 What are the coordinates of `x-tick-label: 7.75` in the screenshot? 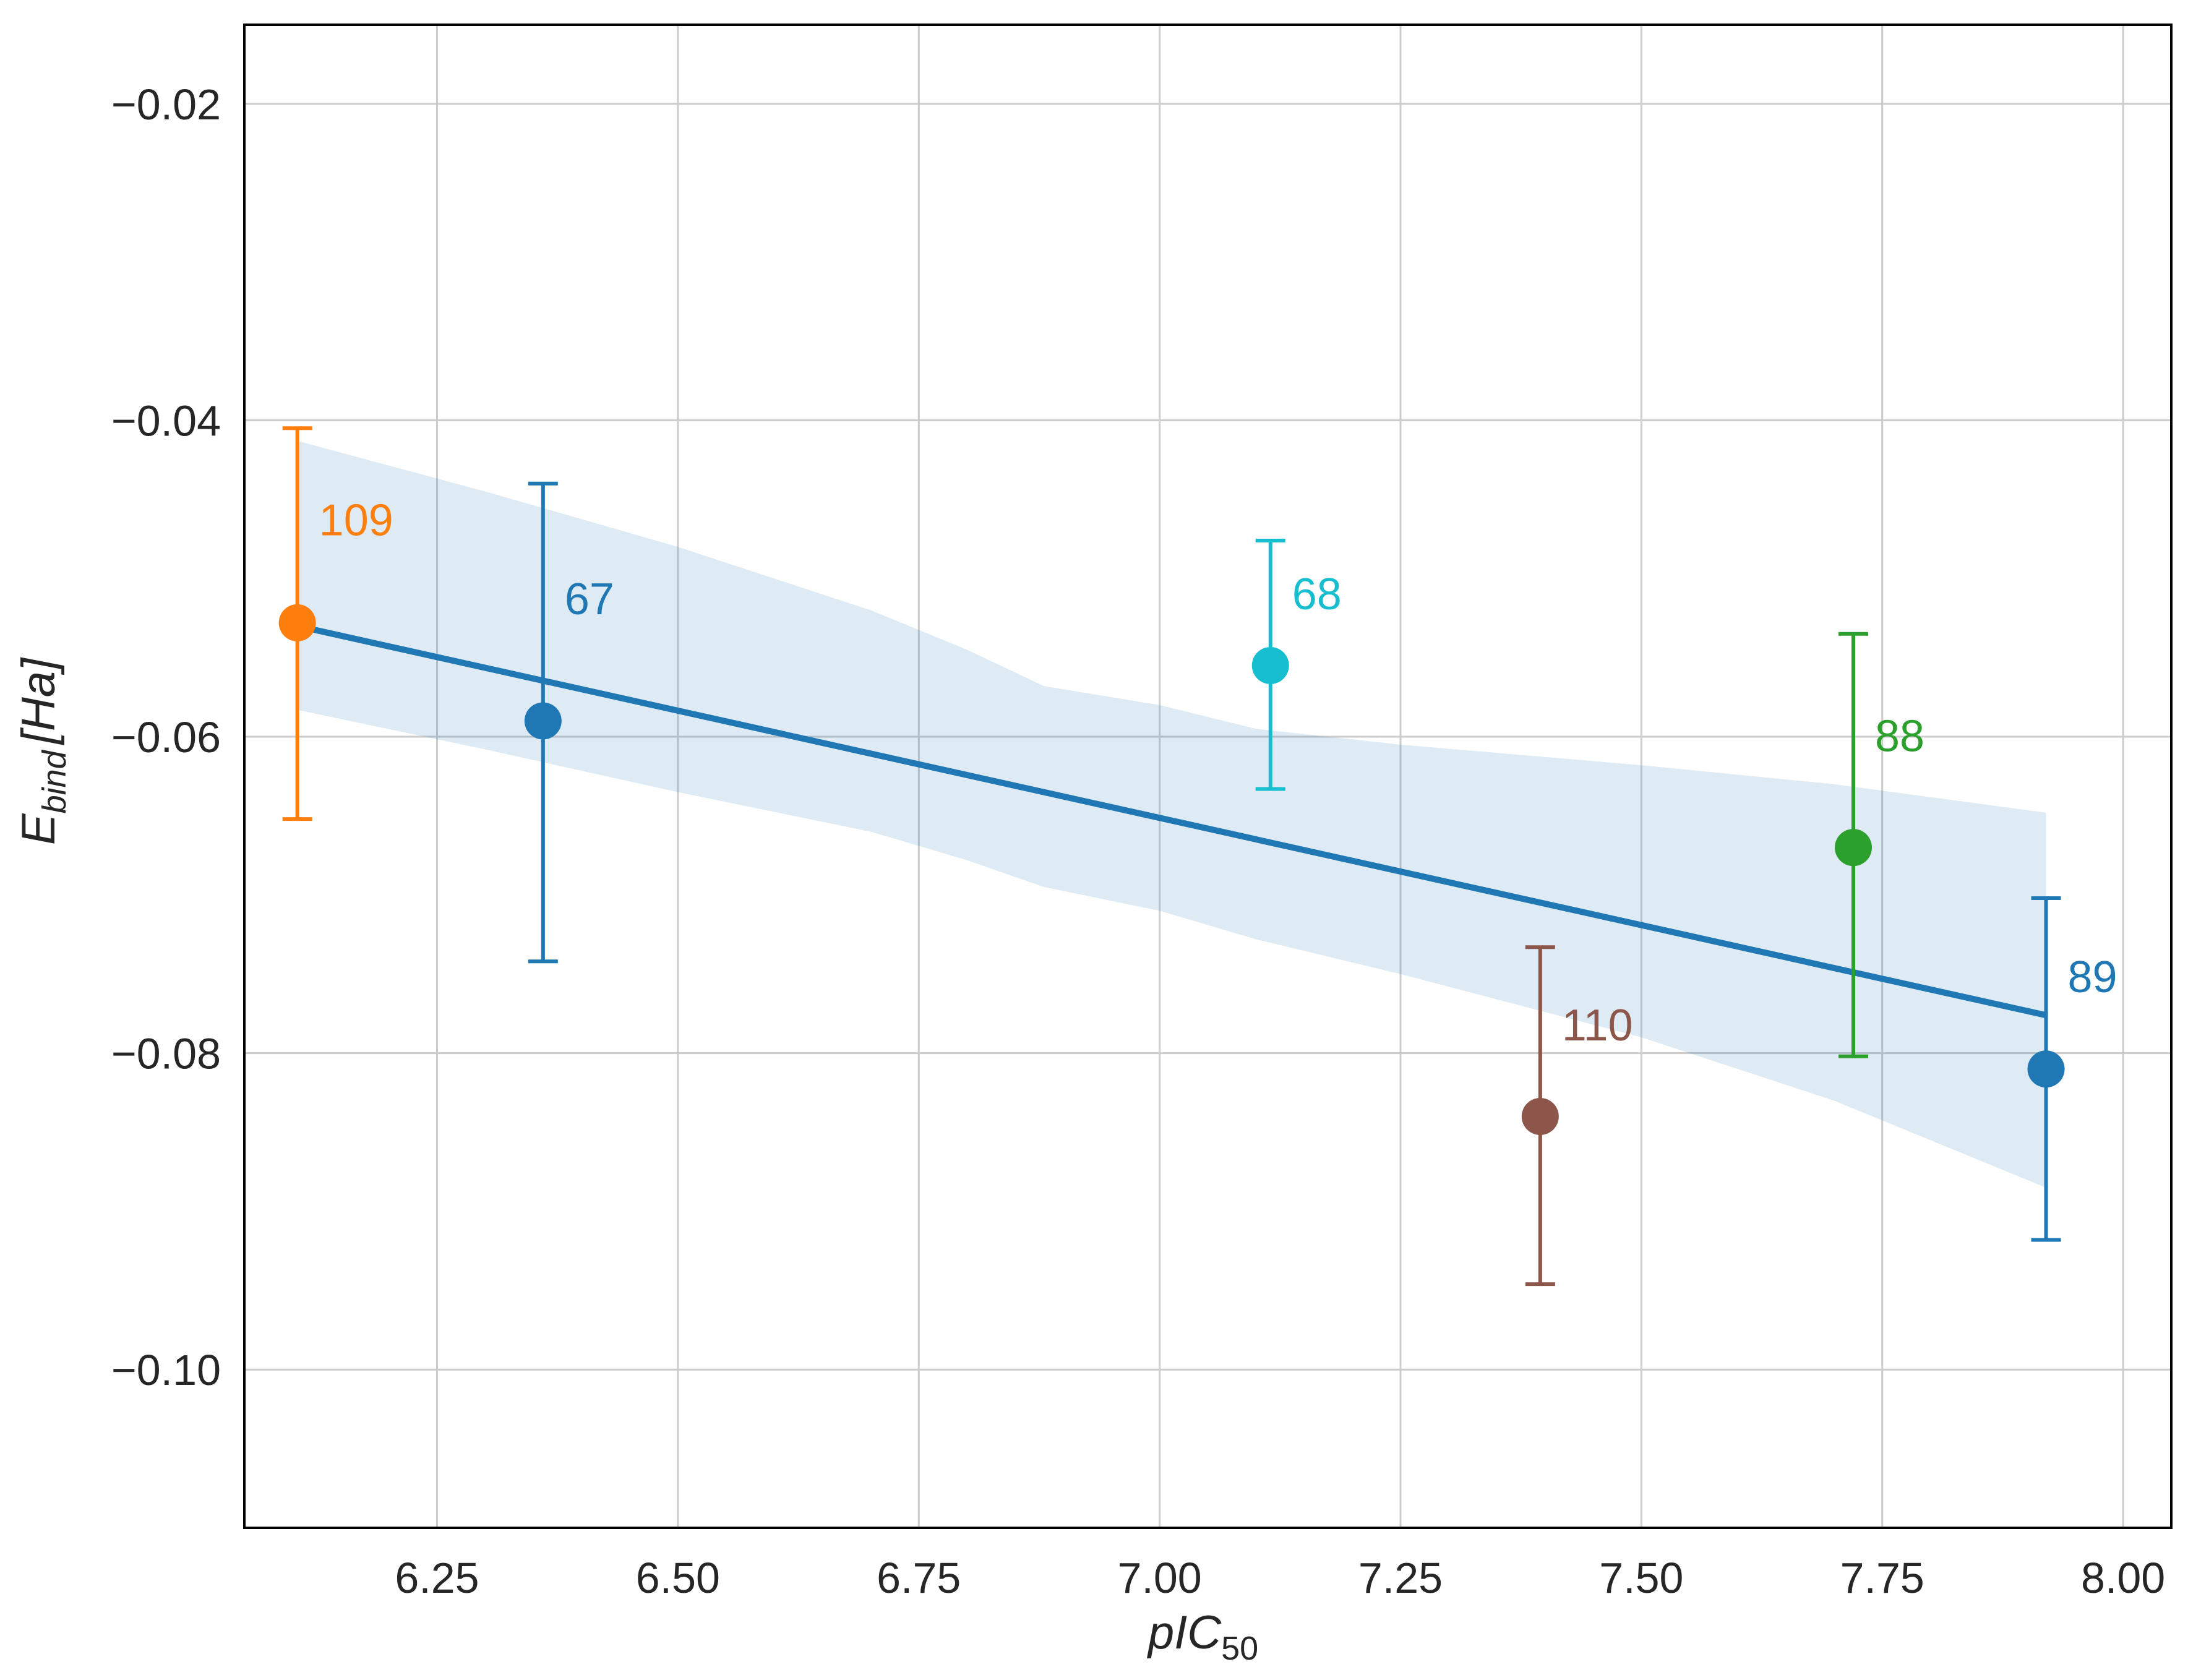 It's located at (1882, 1578).